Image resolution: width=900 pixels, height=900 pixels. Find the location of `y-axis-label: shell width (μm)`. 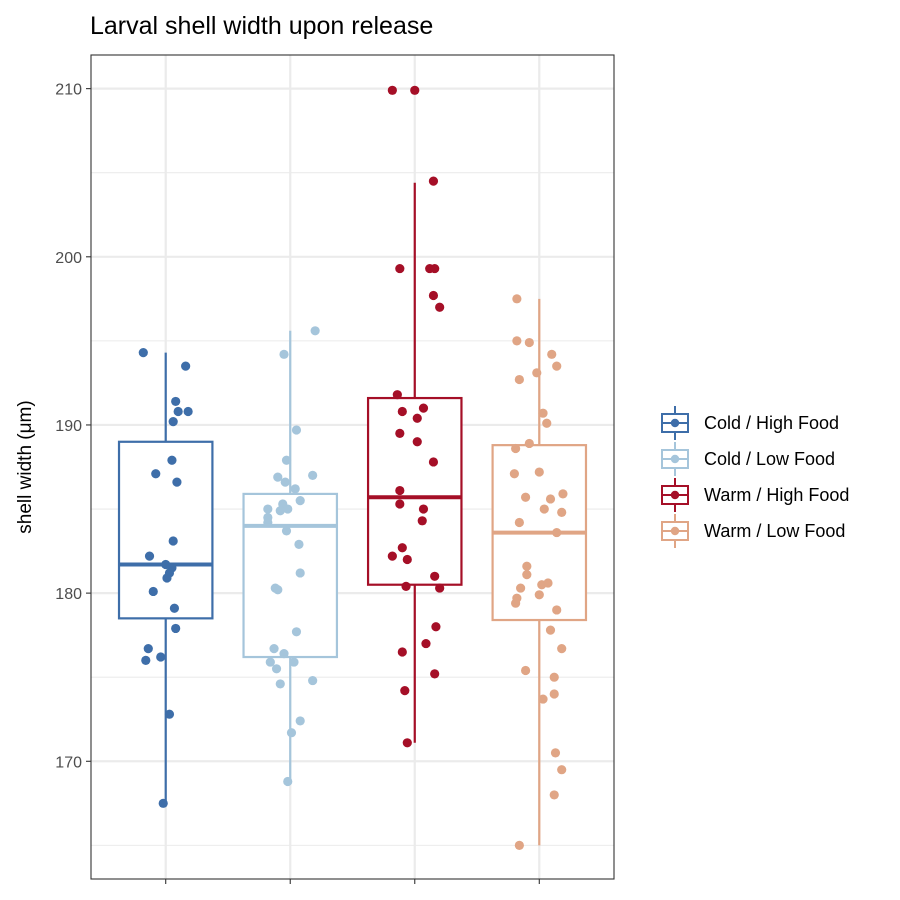

y-axis-label: shell width (μm) is located at coordinates (25, 466).